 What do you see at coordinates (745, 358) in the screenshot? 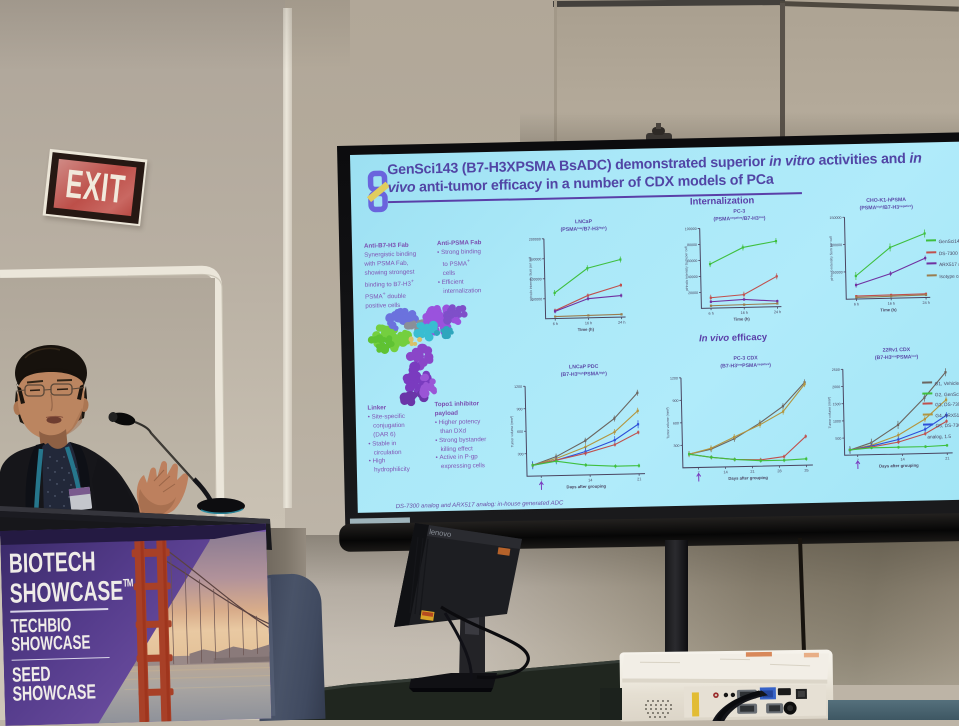
I see `svg-text: PC-3 CDX` at bounding box center [745, 358].